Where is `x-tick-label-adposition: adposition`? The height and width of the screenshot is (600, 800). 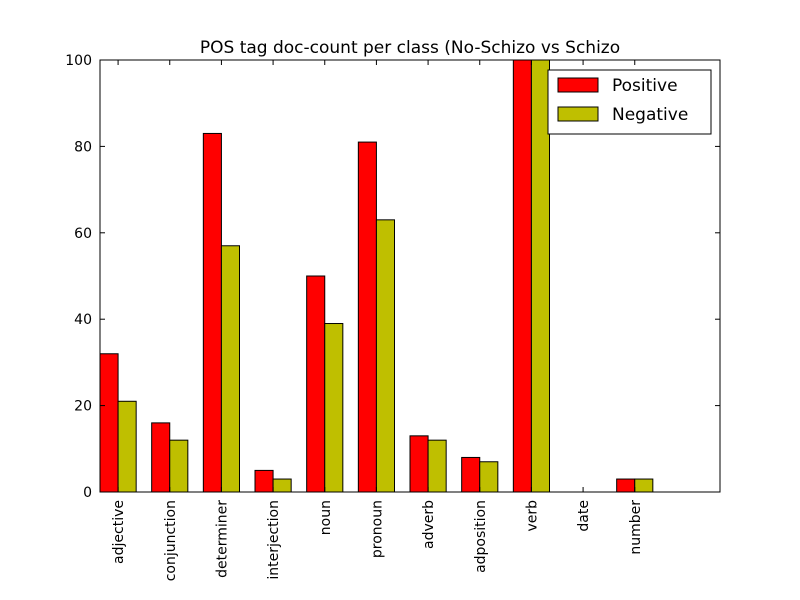 x-tick-label-adposition: adposition is located at coordinates (481, 536).